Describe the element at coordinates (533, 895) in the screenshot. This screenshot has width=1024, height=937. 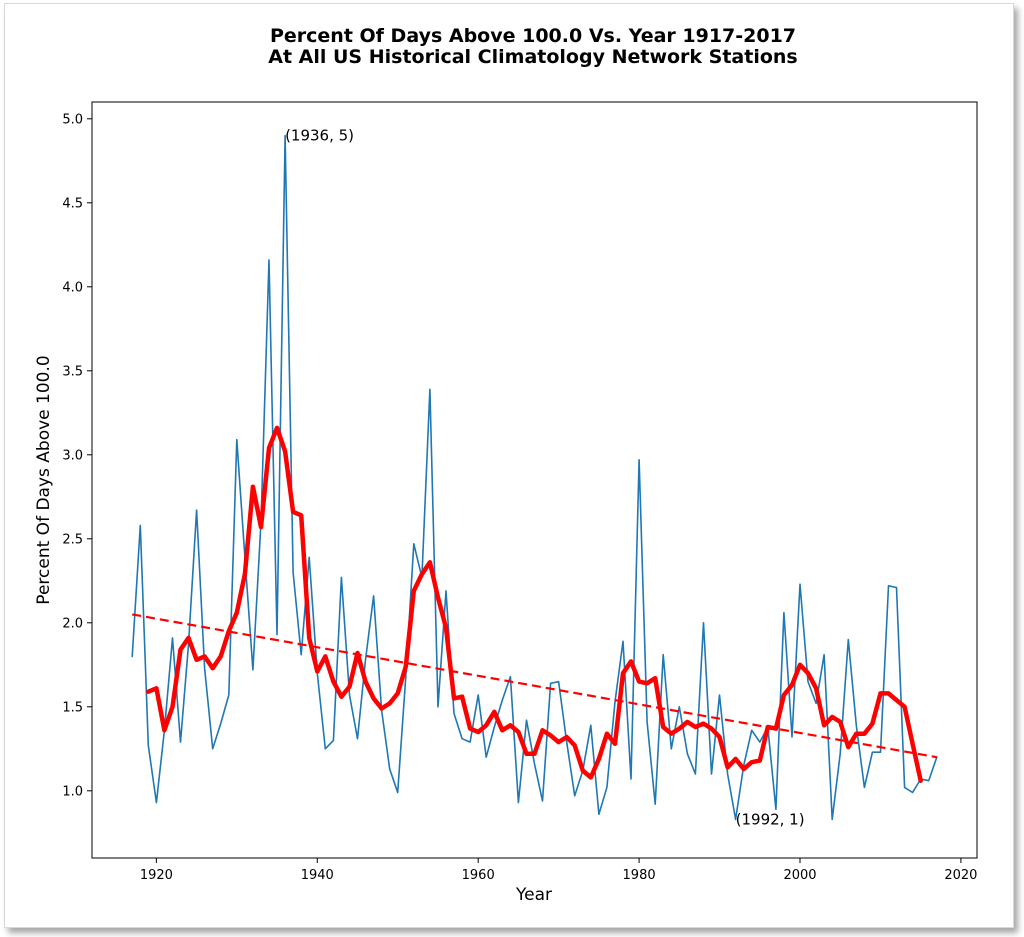
I see `x-axis-label: Year` at that location.